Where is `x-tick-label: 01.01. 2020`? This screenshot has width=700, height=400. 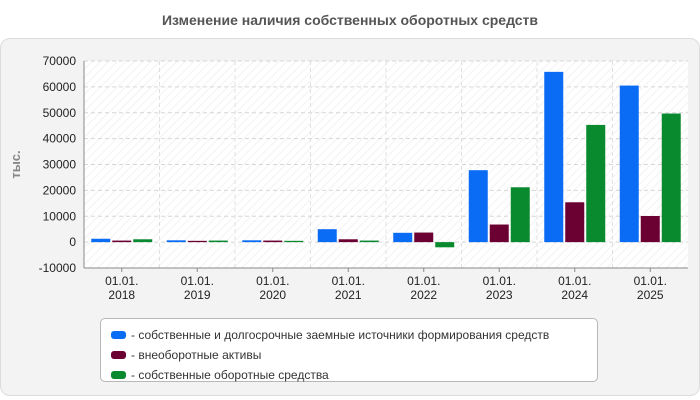
x-tick-label: 01.01. 2020 is located at coordinates (272, 288).